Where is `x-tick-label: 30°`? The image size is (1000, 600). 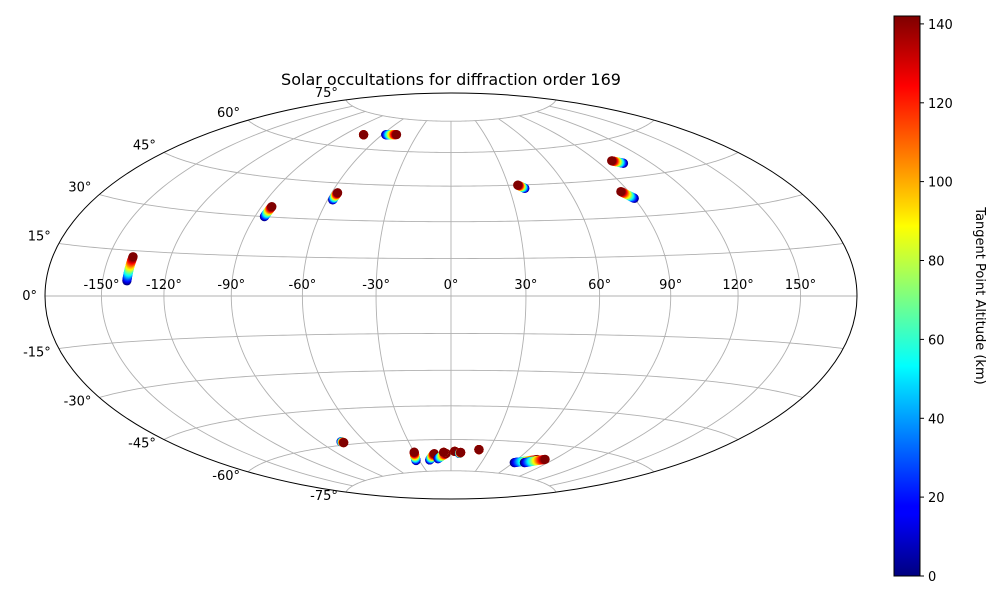
x-tick-label: 30° is located at coordinates (525, 285).